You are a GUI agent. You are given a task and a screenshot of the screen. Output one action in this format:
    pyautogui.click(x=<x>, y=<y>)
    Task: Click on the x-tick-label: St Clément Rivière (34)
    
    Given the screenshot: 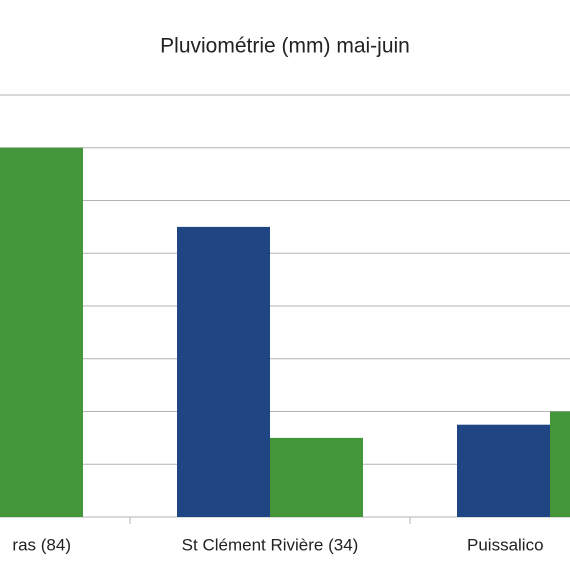 What is the action you would take?
    pyautogui.click(x=270, y=544)
    